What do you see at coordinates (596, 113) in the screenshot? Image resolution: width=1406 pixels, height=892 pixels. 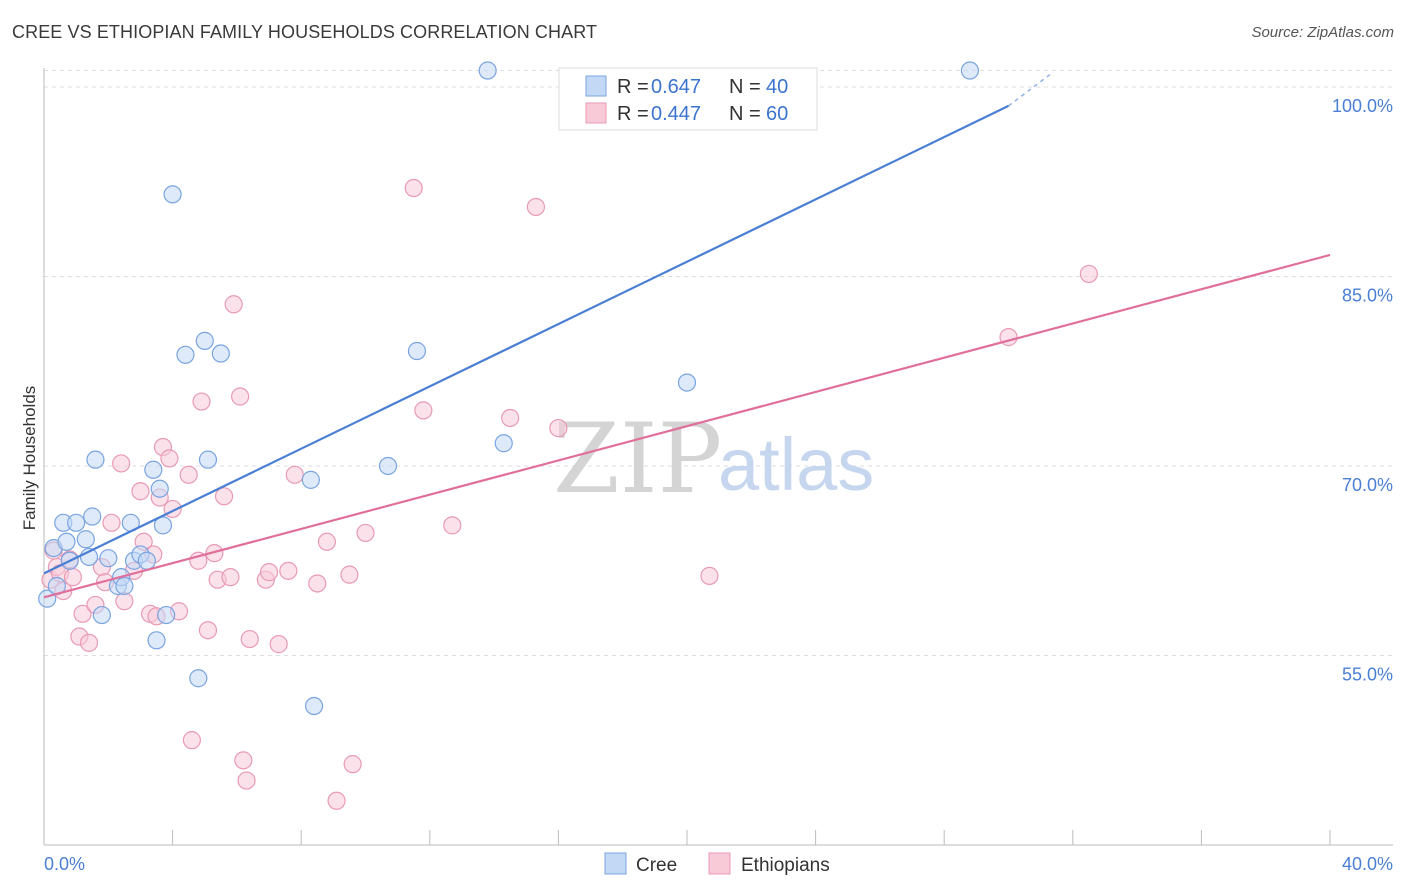 I see `legend-swatch-ethiopians` at bounding box center [596, 113].